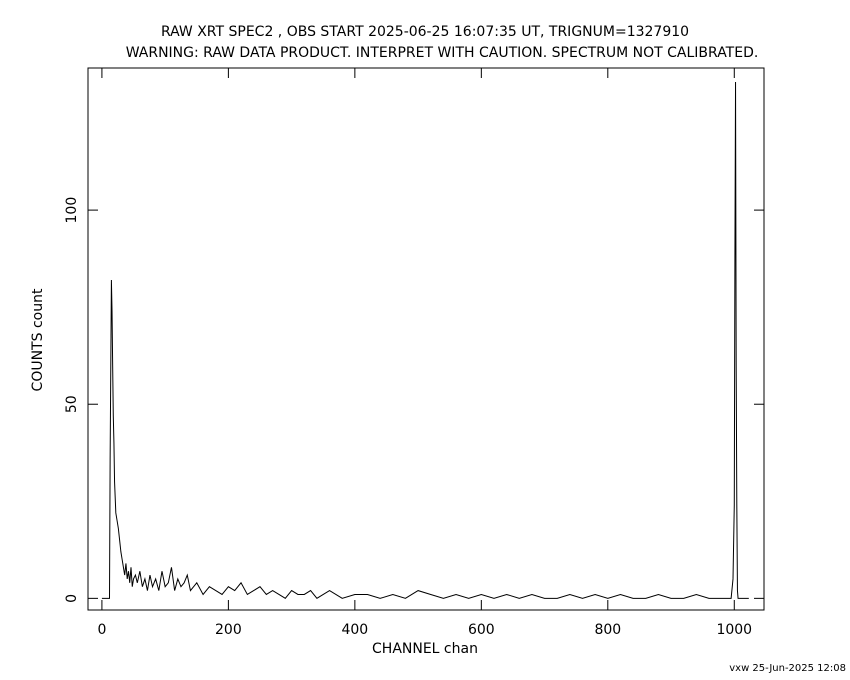 The height and width of the screenshot is (680, 850). Describe the element at coordinates (72, 598) in the screenshot. I see `y-tick-label: 0` at that location.